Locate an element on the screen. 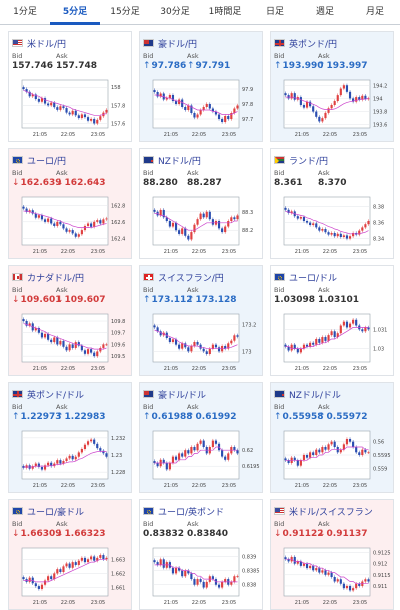 The height and width of the screenshot is (610, 400). mini-chart: 0.839 0.8385 0.838 21:05 22:05 23:05 is located at coordinates (202, 576).